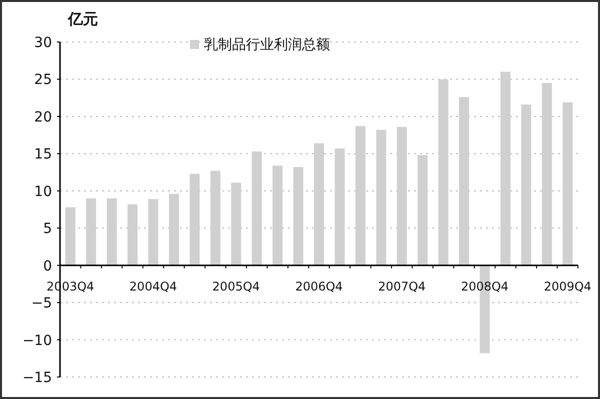 Image resolution: width=600 pixels, height=399 pixels. Describe the element at coordinates (43, 117) in the screenshot. I see `y-tick-label: 20` at that location.